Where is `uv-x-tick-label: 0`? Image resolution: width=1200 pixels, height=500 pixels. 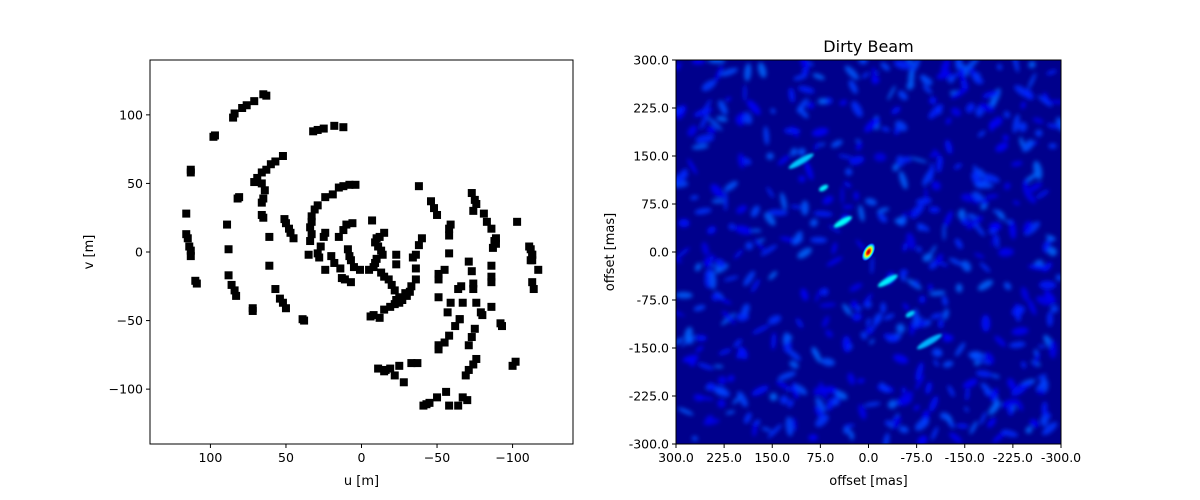
uv-x-tick-label: 0 is located at coordinates (362, 457).